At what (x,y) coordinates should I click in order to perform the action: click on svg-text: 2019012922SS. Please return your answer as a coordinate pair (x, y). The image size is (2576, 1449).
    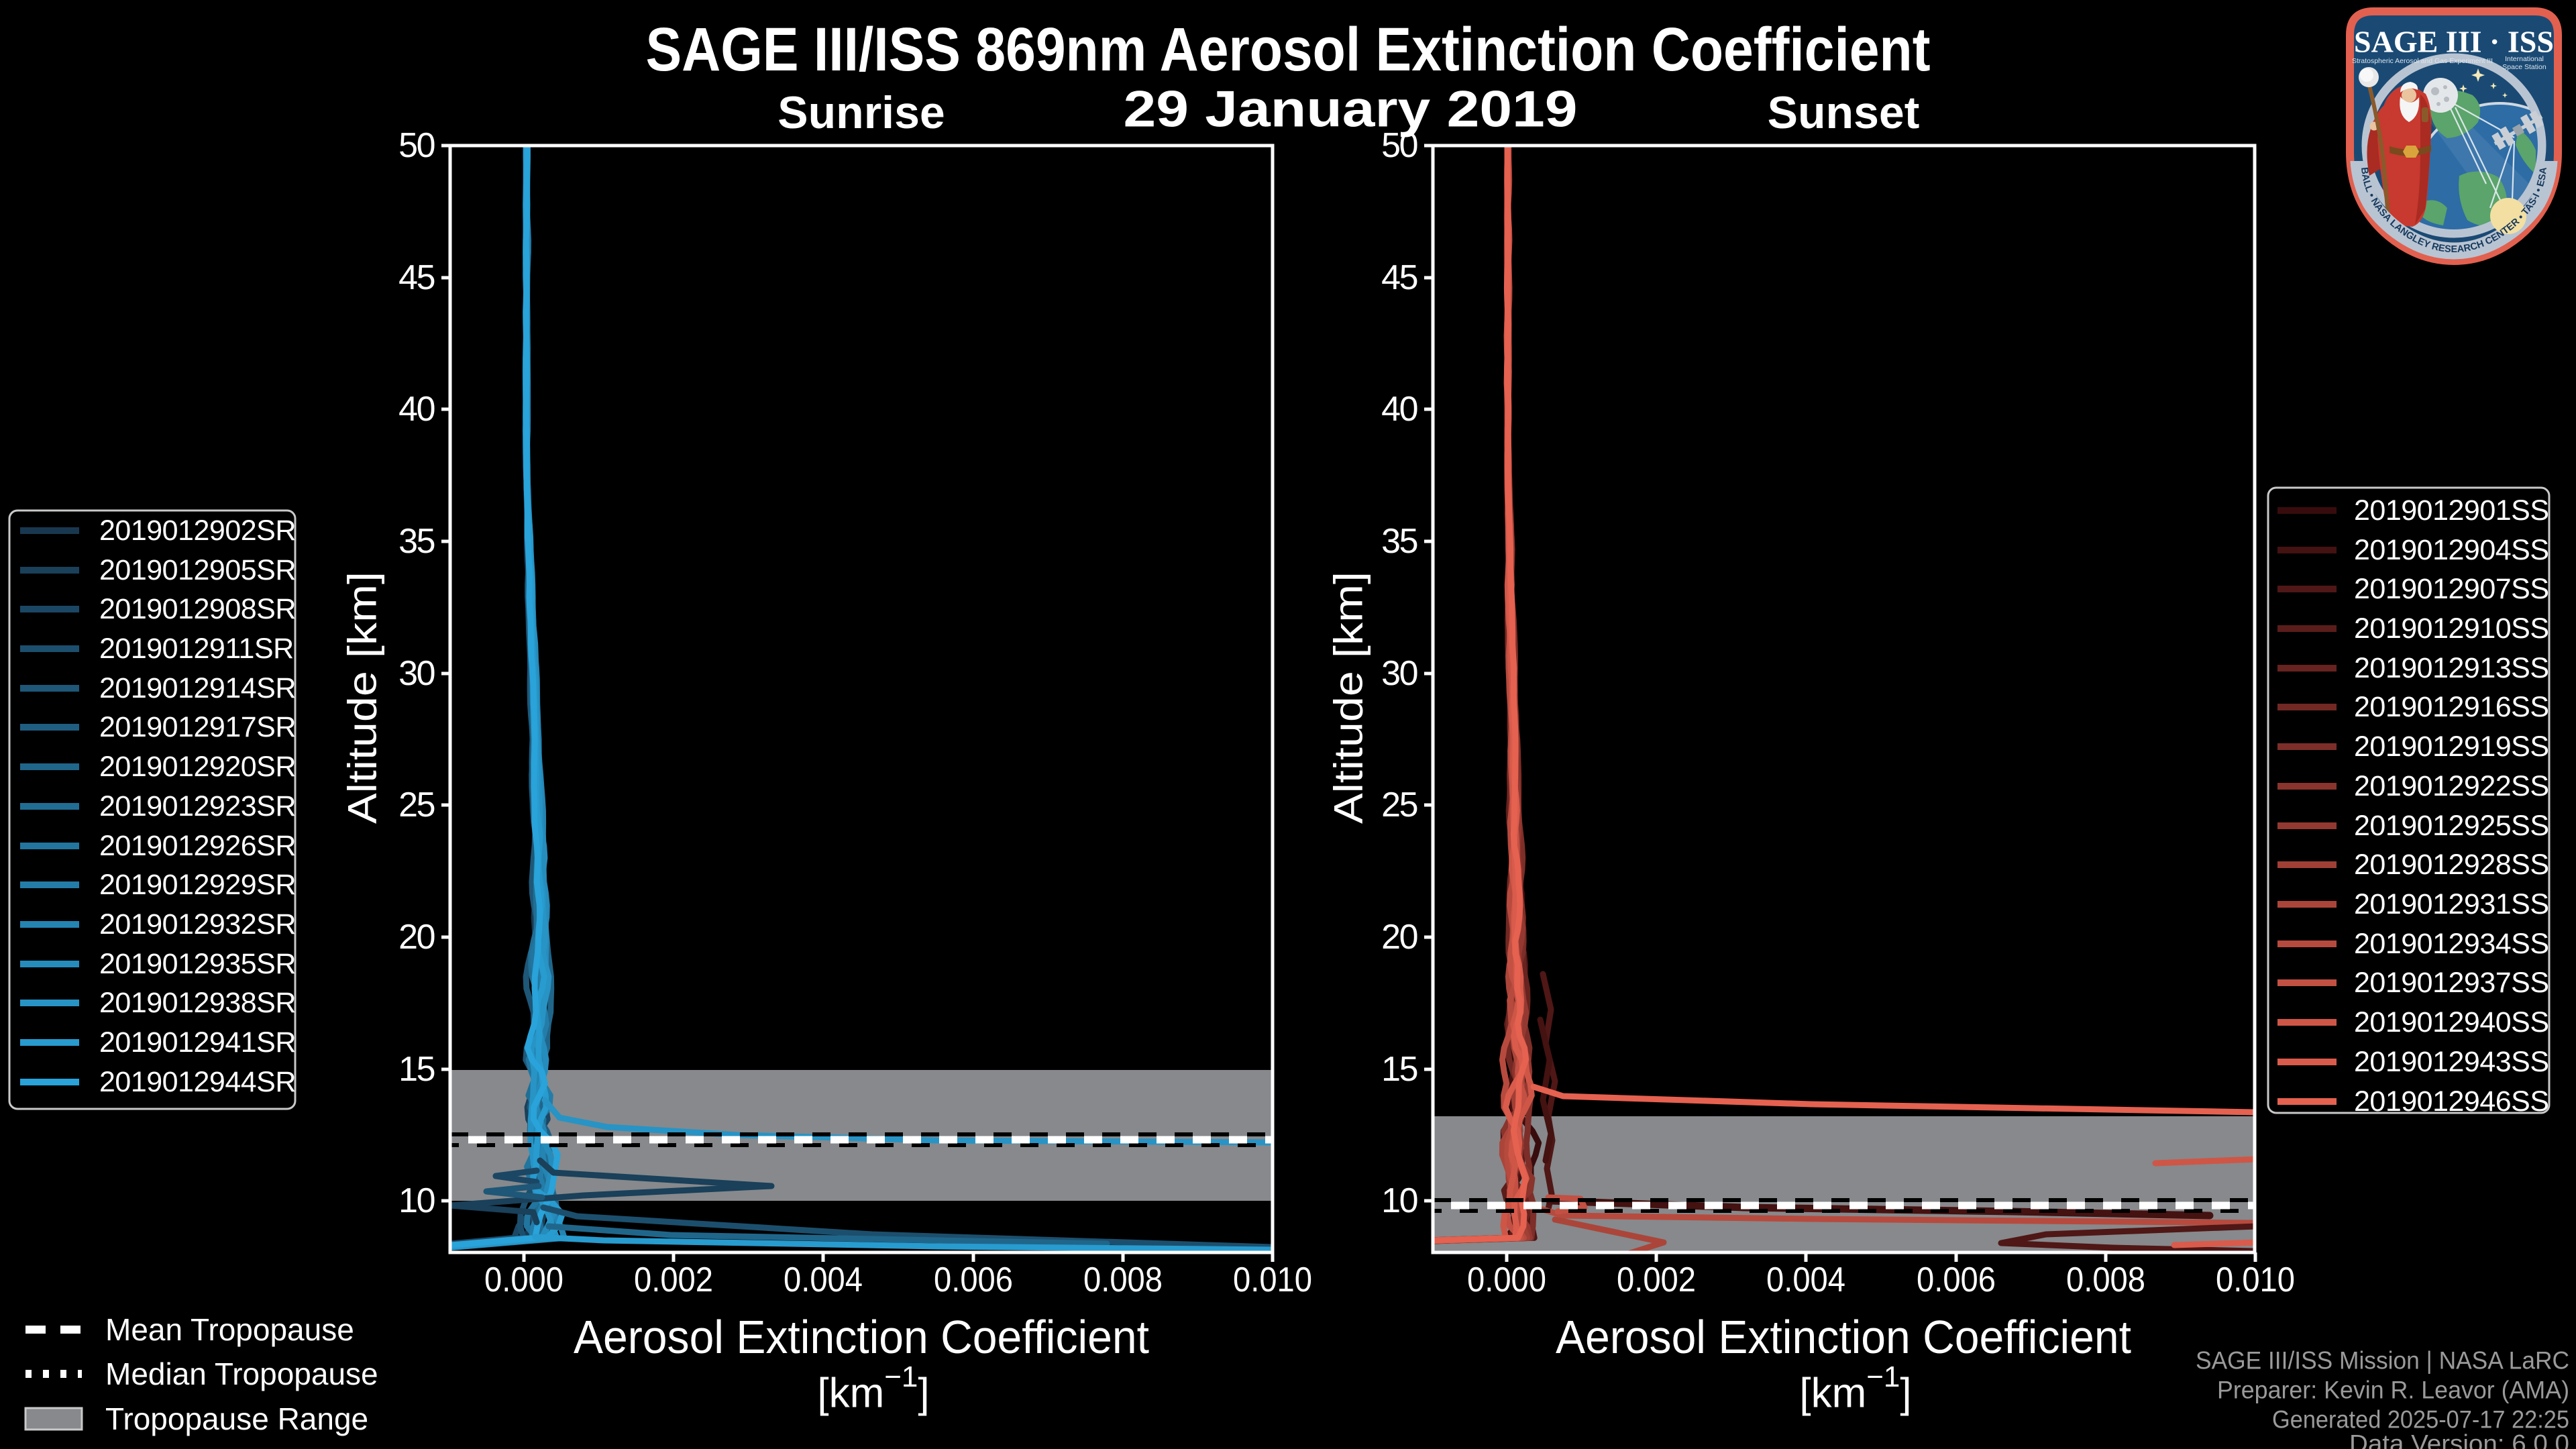
    Looking at the image, I should click on (2451, 786).